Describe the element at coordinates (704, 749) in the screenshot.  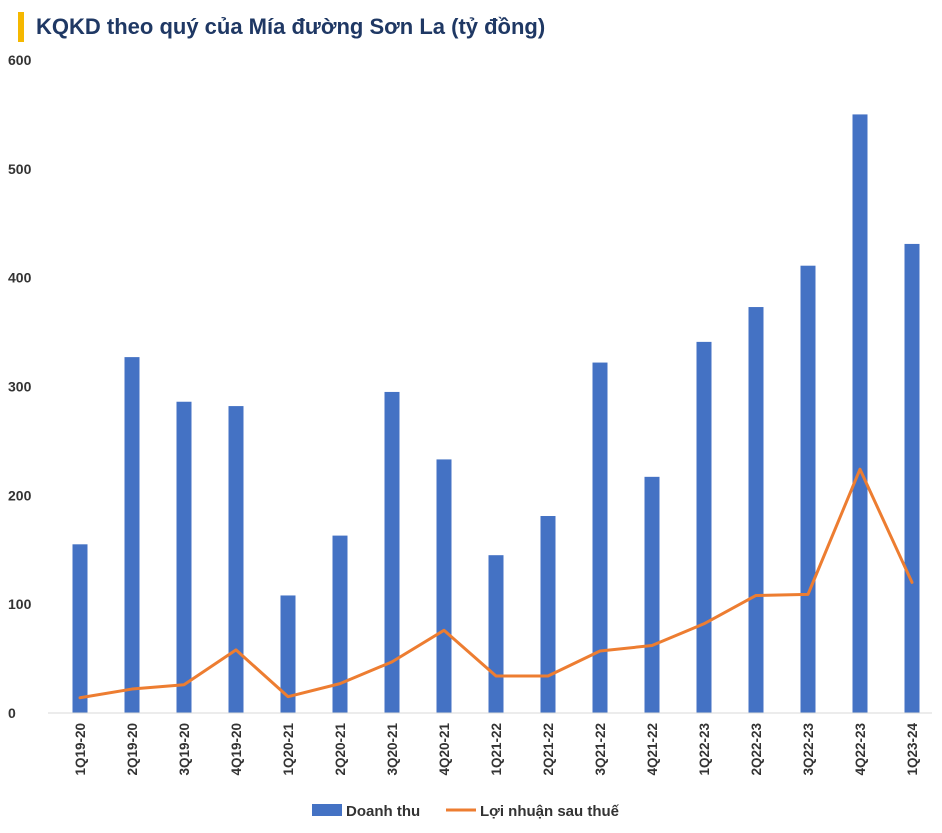
I see `x-tick-label: 1Q22-23` at that location.